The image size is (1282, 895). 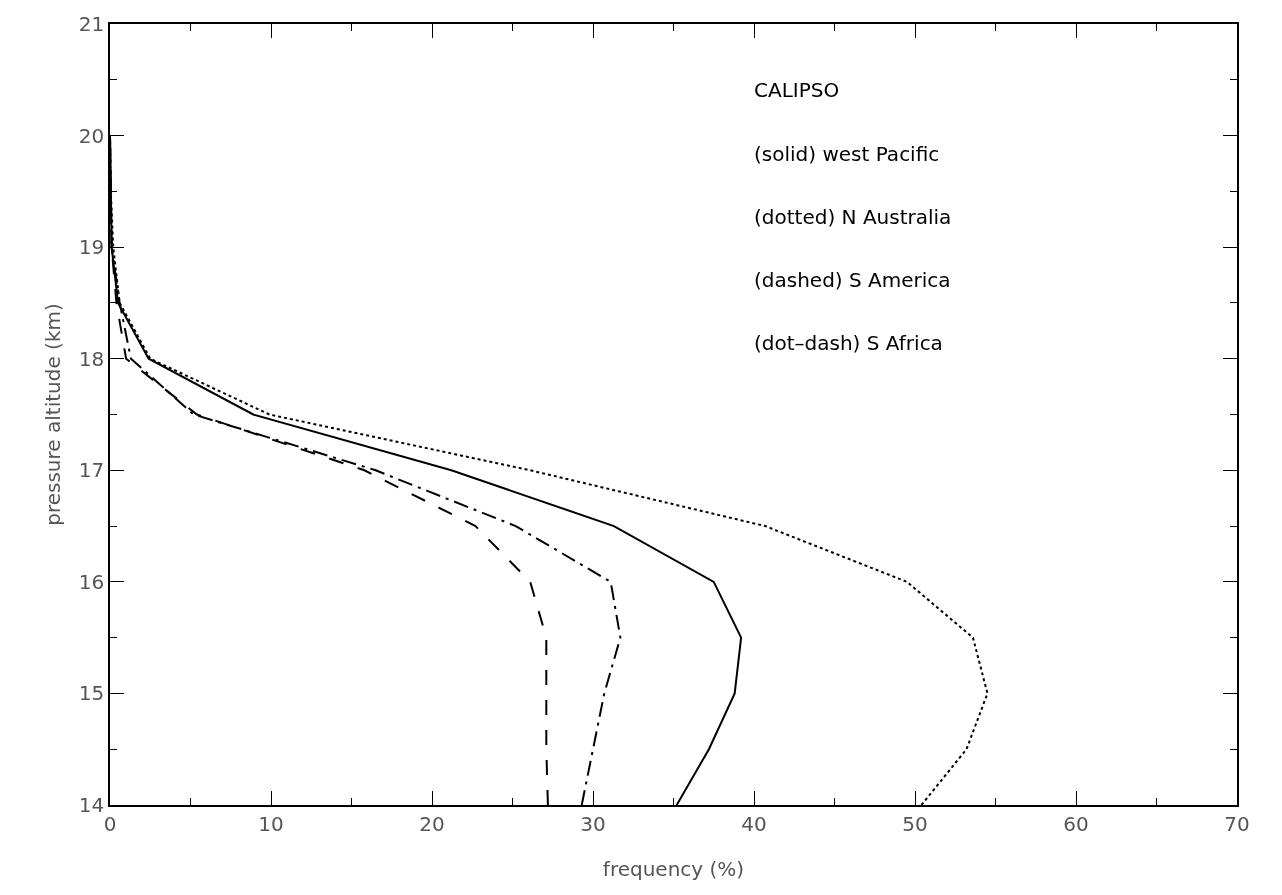 What do you see at coordinates (432, 823) in the screenshot?
I see `x-tick-label: 20` at bounding box center [432, 823].